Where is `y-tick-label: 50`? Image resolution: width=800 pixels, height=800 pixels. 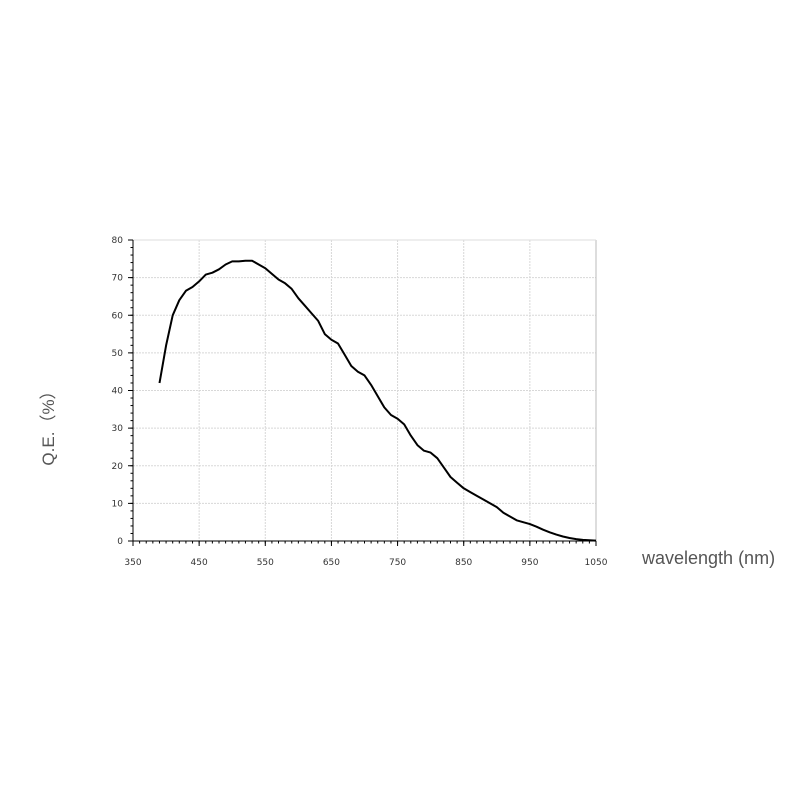
y-tick-label: 50 is located at coordinates (118, 354).